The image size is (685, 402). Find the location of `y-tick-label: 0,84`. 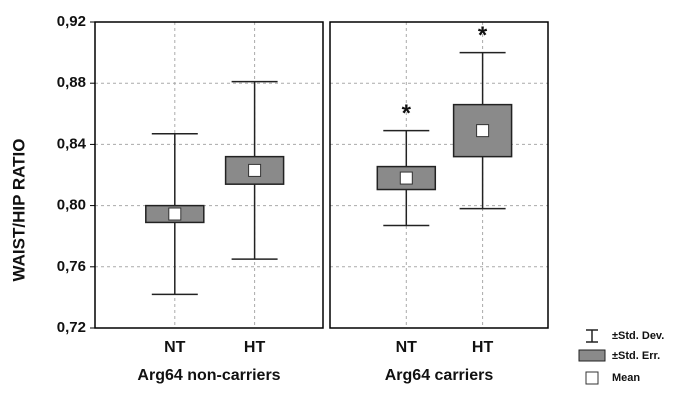

y-tick-label: 0,84 is located at coordinates (72, 143).